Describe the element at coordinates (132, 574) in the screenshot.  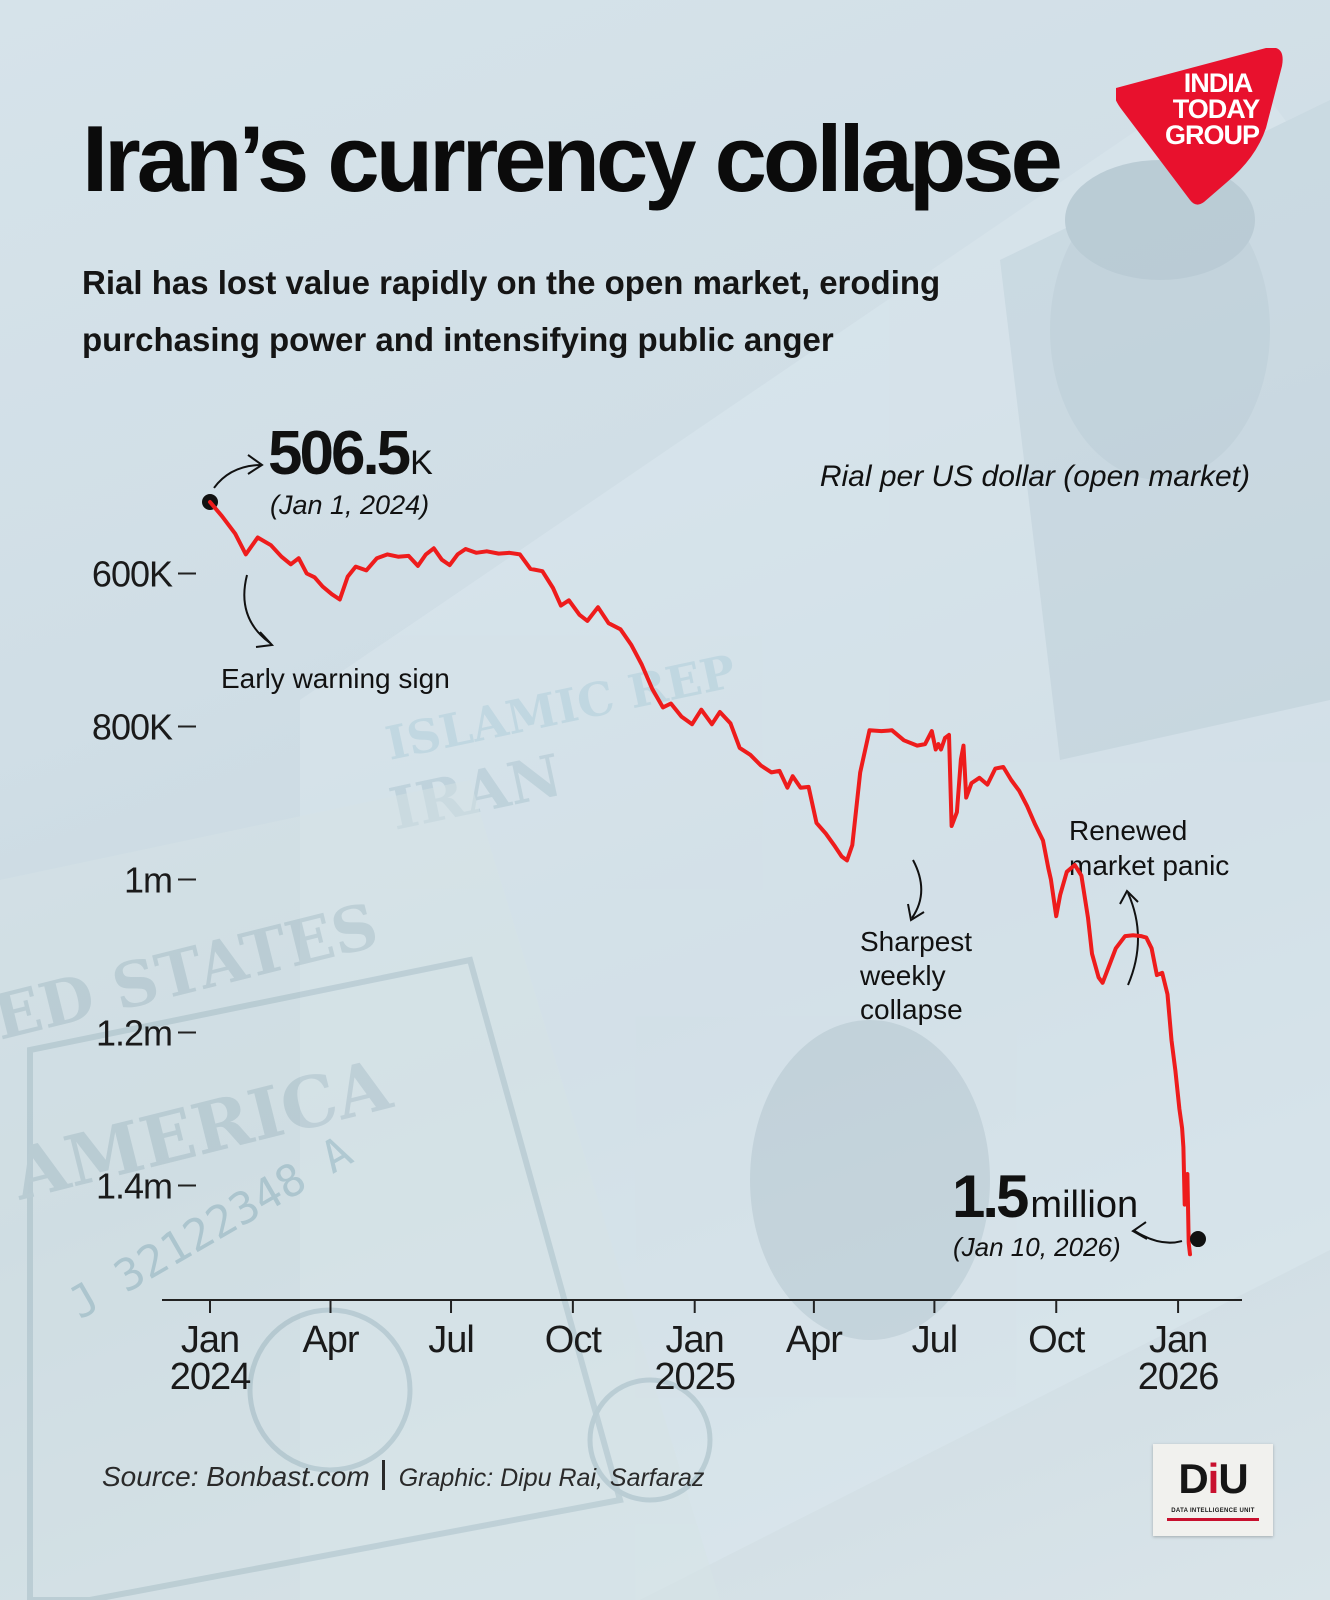
I see `y-tick-label: 600K` at that location.